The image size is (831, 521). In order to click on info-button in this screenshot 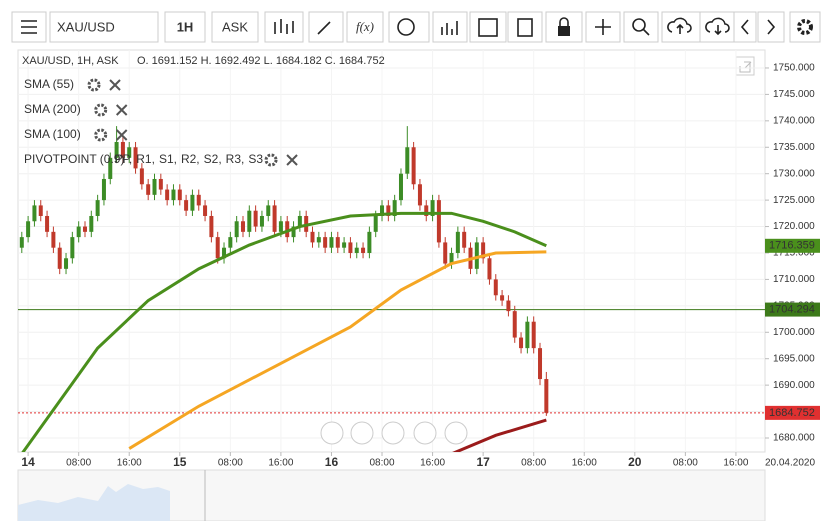, I will do `click(409, 27)`.